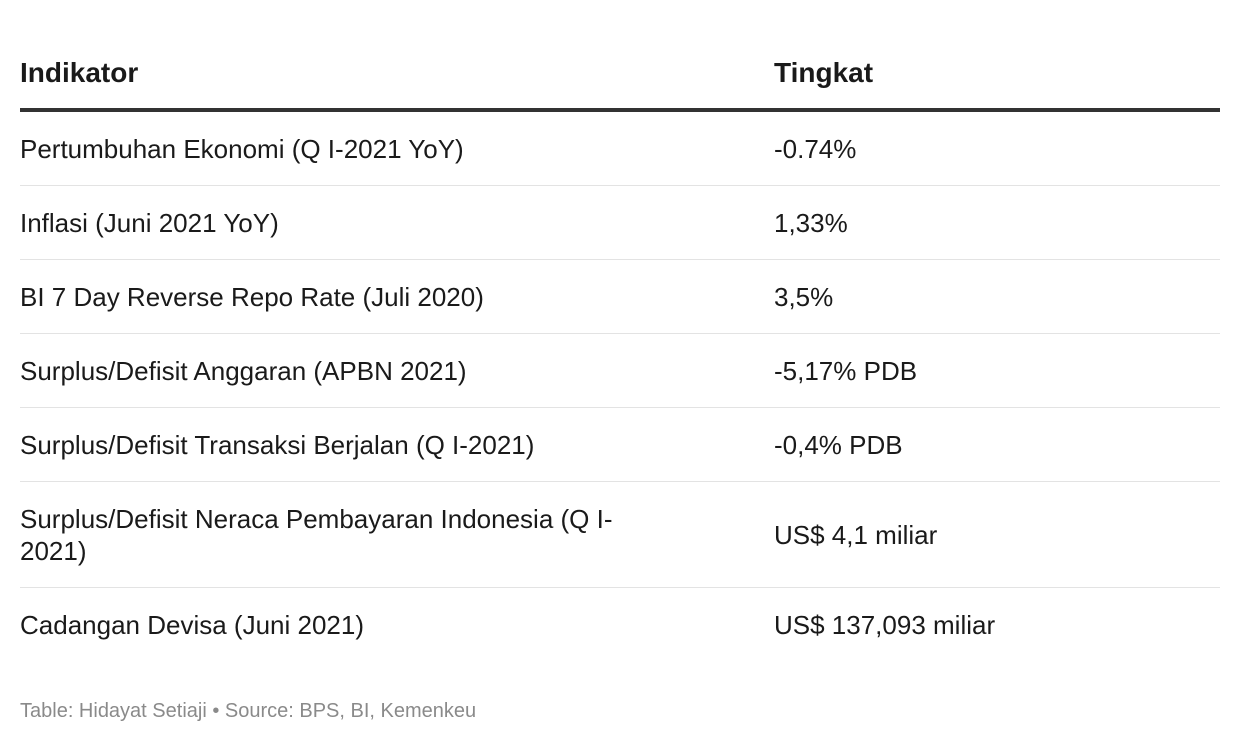 Image resolution: width=1240 pixels, height=746 pixels. I want to click on table-header-row: Indikator Tingkat, so click(620, 75).